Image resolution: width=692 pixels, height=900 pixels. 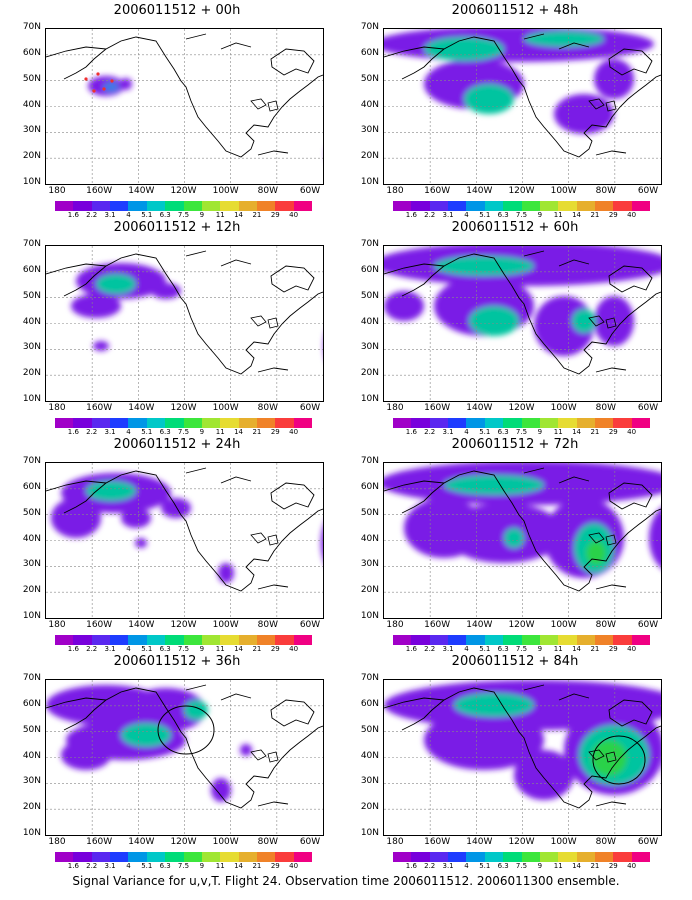 I want to click on panel-title: 2006011512 + 72h, so click(x=515, y=444).